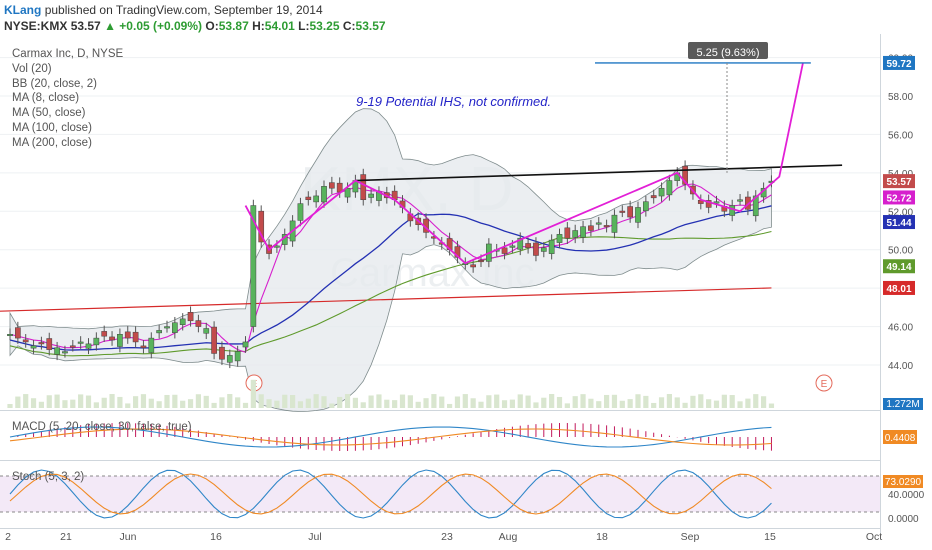 The image size is (932, 550). I want to click on price-tag-label: 59.72, so click(898, 64).